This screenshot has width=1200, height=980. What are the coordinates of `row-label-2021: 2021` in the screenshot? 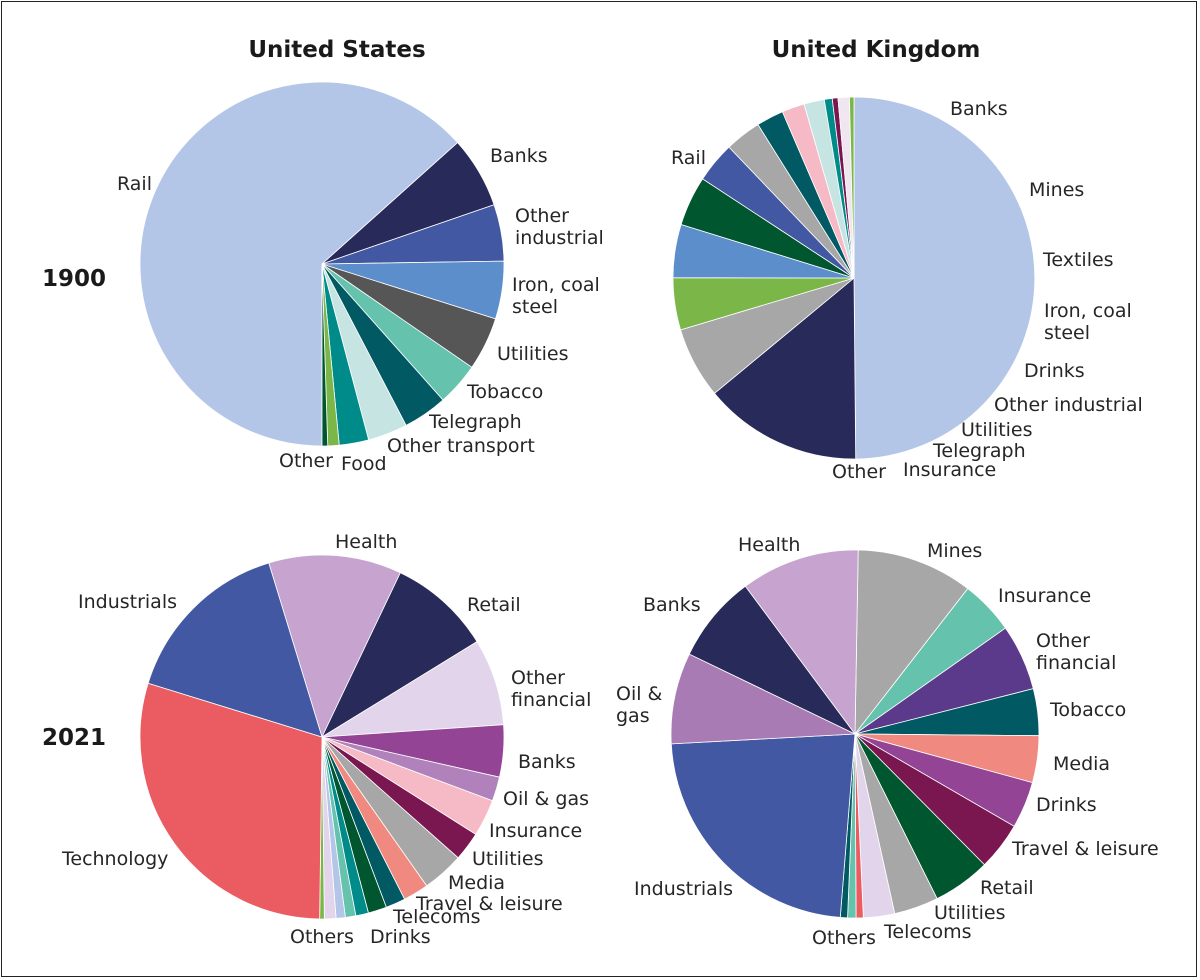 It's located at (74, 738).